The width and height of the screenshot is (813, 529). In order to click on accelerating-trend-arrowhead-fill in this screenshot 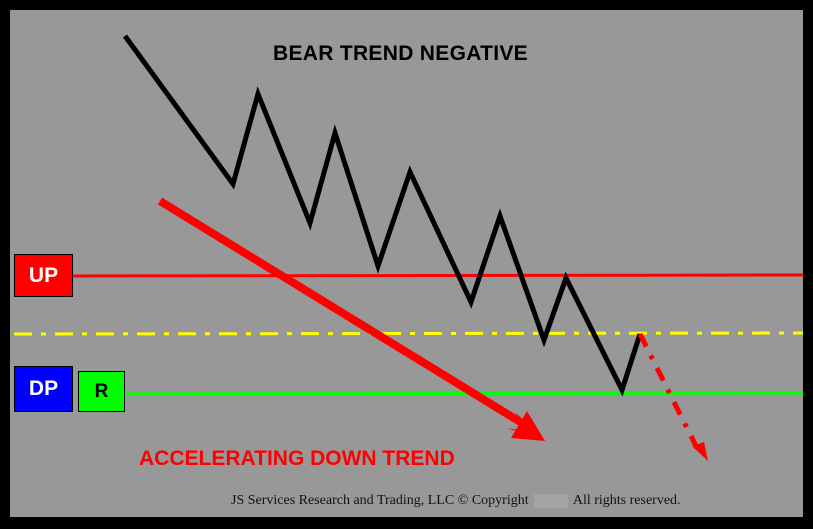, I will do `click(528, 426)`.